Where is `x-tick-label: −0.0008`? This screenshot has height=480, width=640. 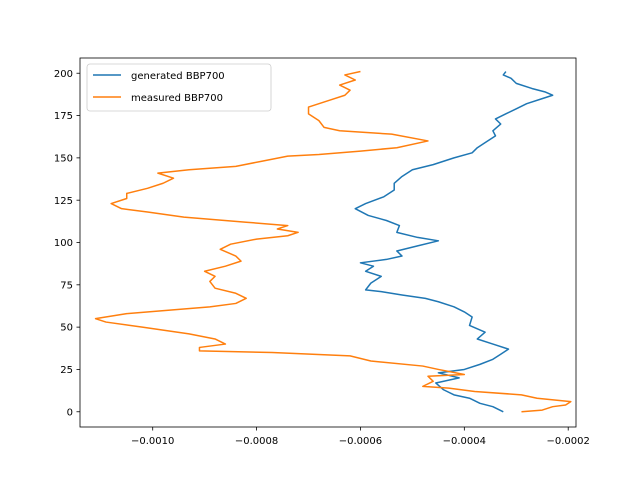 x-tick-label: −0.0008 is located at coordinates (256, 441).